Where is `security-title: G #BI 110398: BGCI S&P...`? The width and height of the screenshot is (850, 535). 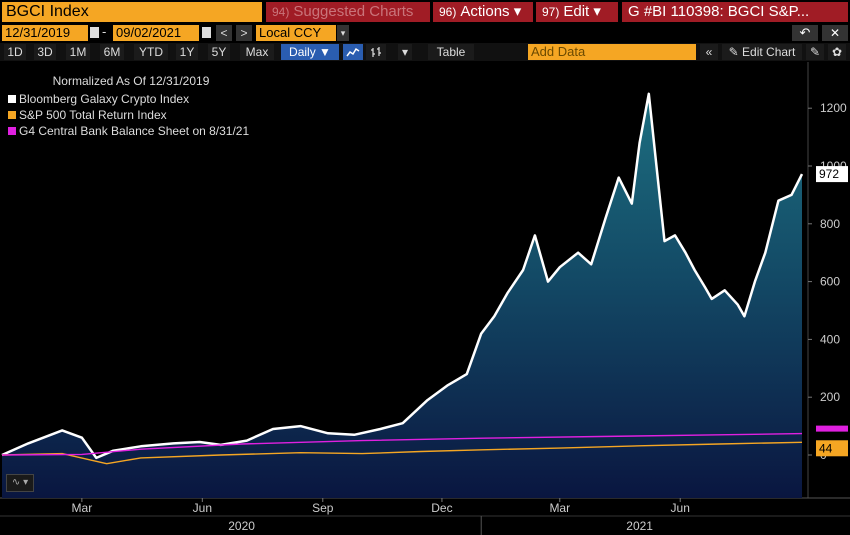 security-title: G #BI 110398: BGCI S&P... is located at coordinates (735, 12).